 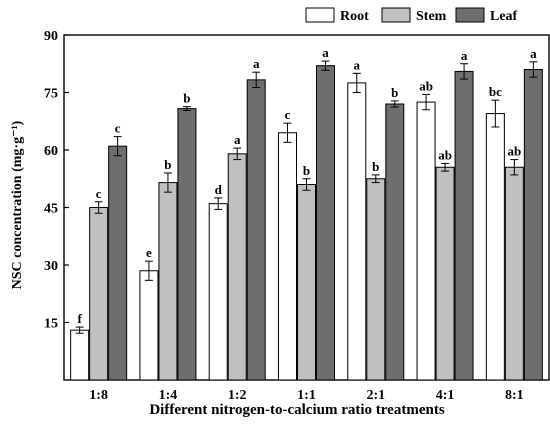 What do you see at coordinates (17, 204) in the screenshot?
I see `y-axis-label: NSC concentration (mg·g⁻¹)` at bounding box center [17, 204].